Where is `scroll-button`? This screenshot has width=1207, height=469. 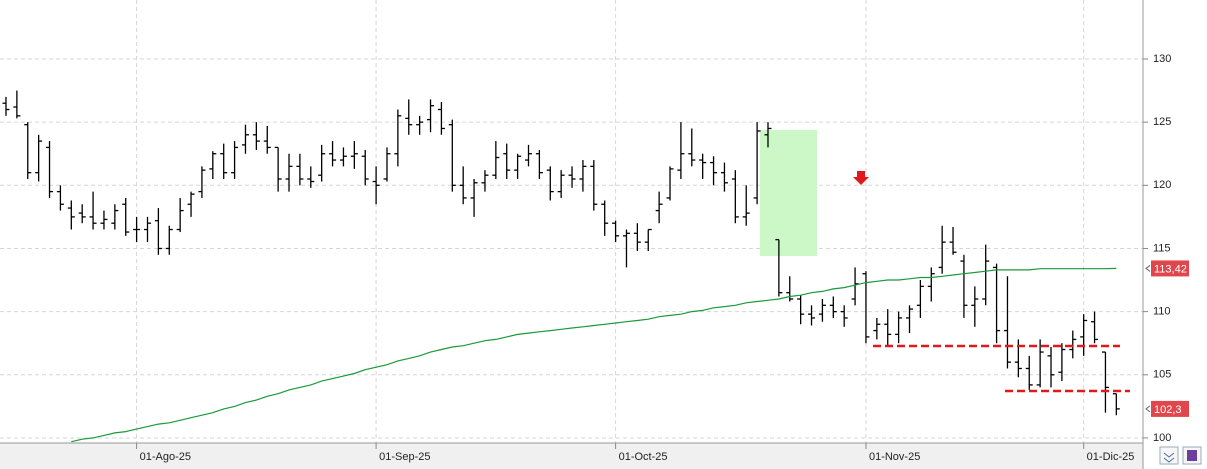 scroll-button is located at coordinates (1169, 455).